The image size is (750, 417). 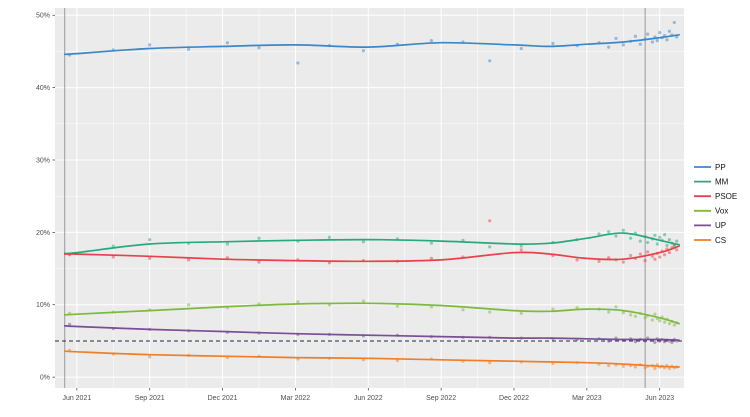 What do you see at coordinates (371, 313) in the screenshot?
I see `trend-line-vox` at bounding box center [371, 313].